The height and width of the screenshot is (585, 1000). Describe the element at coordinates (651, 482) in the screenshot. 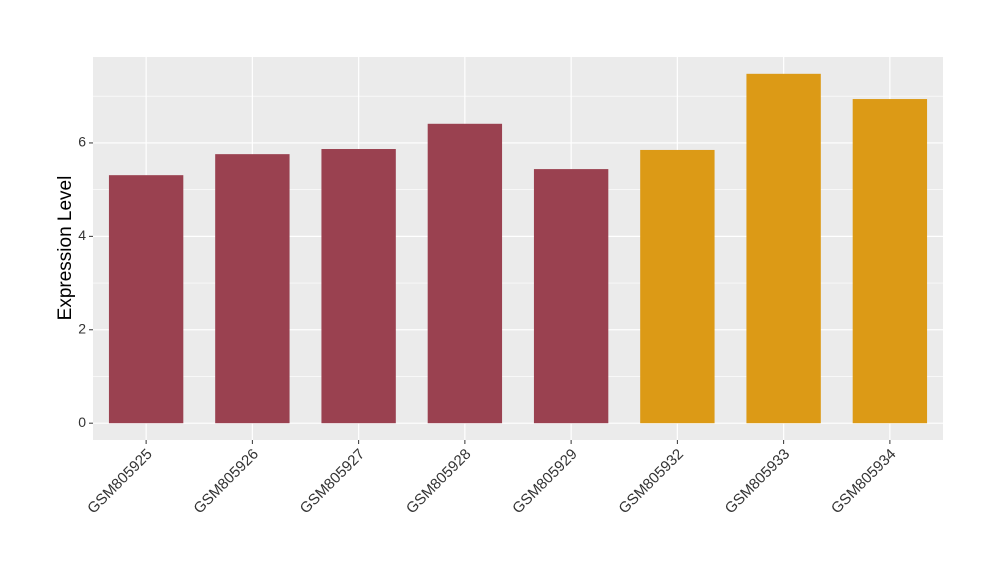

I see `x-tick-label: GSM805932` at that location.